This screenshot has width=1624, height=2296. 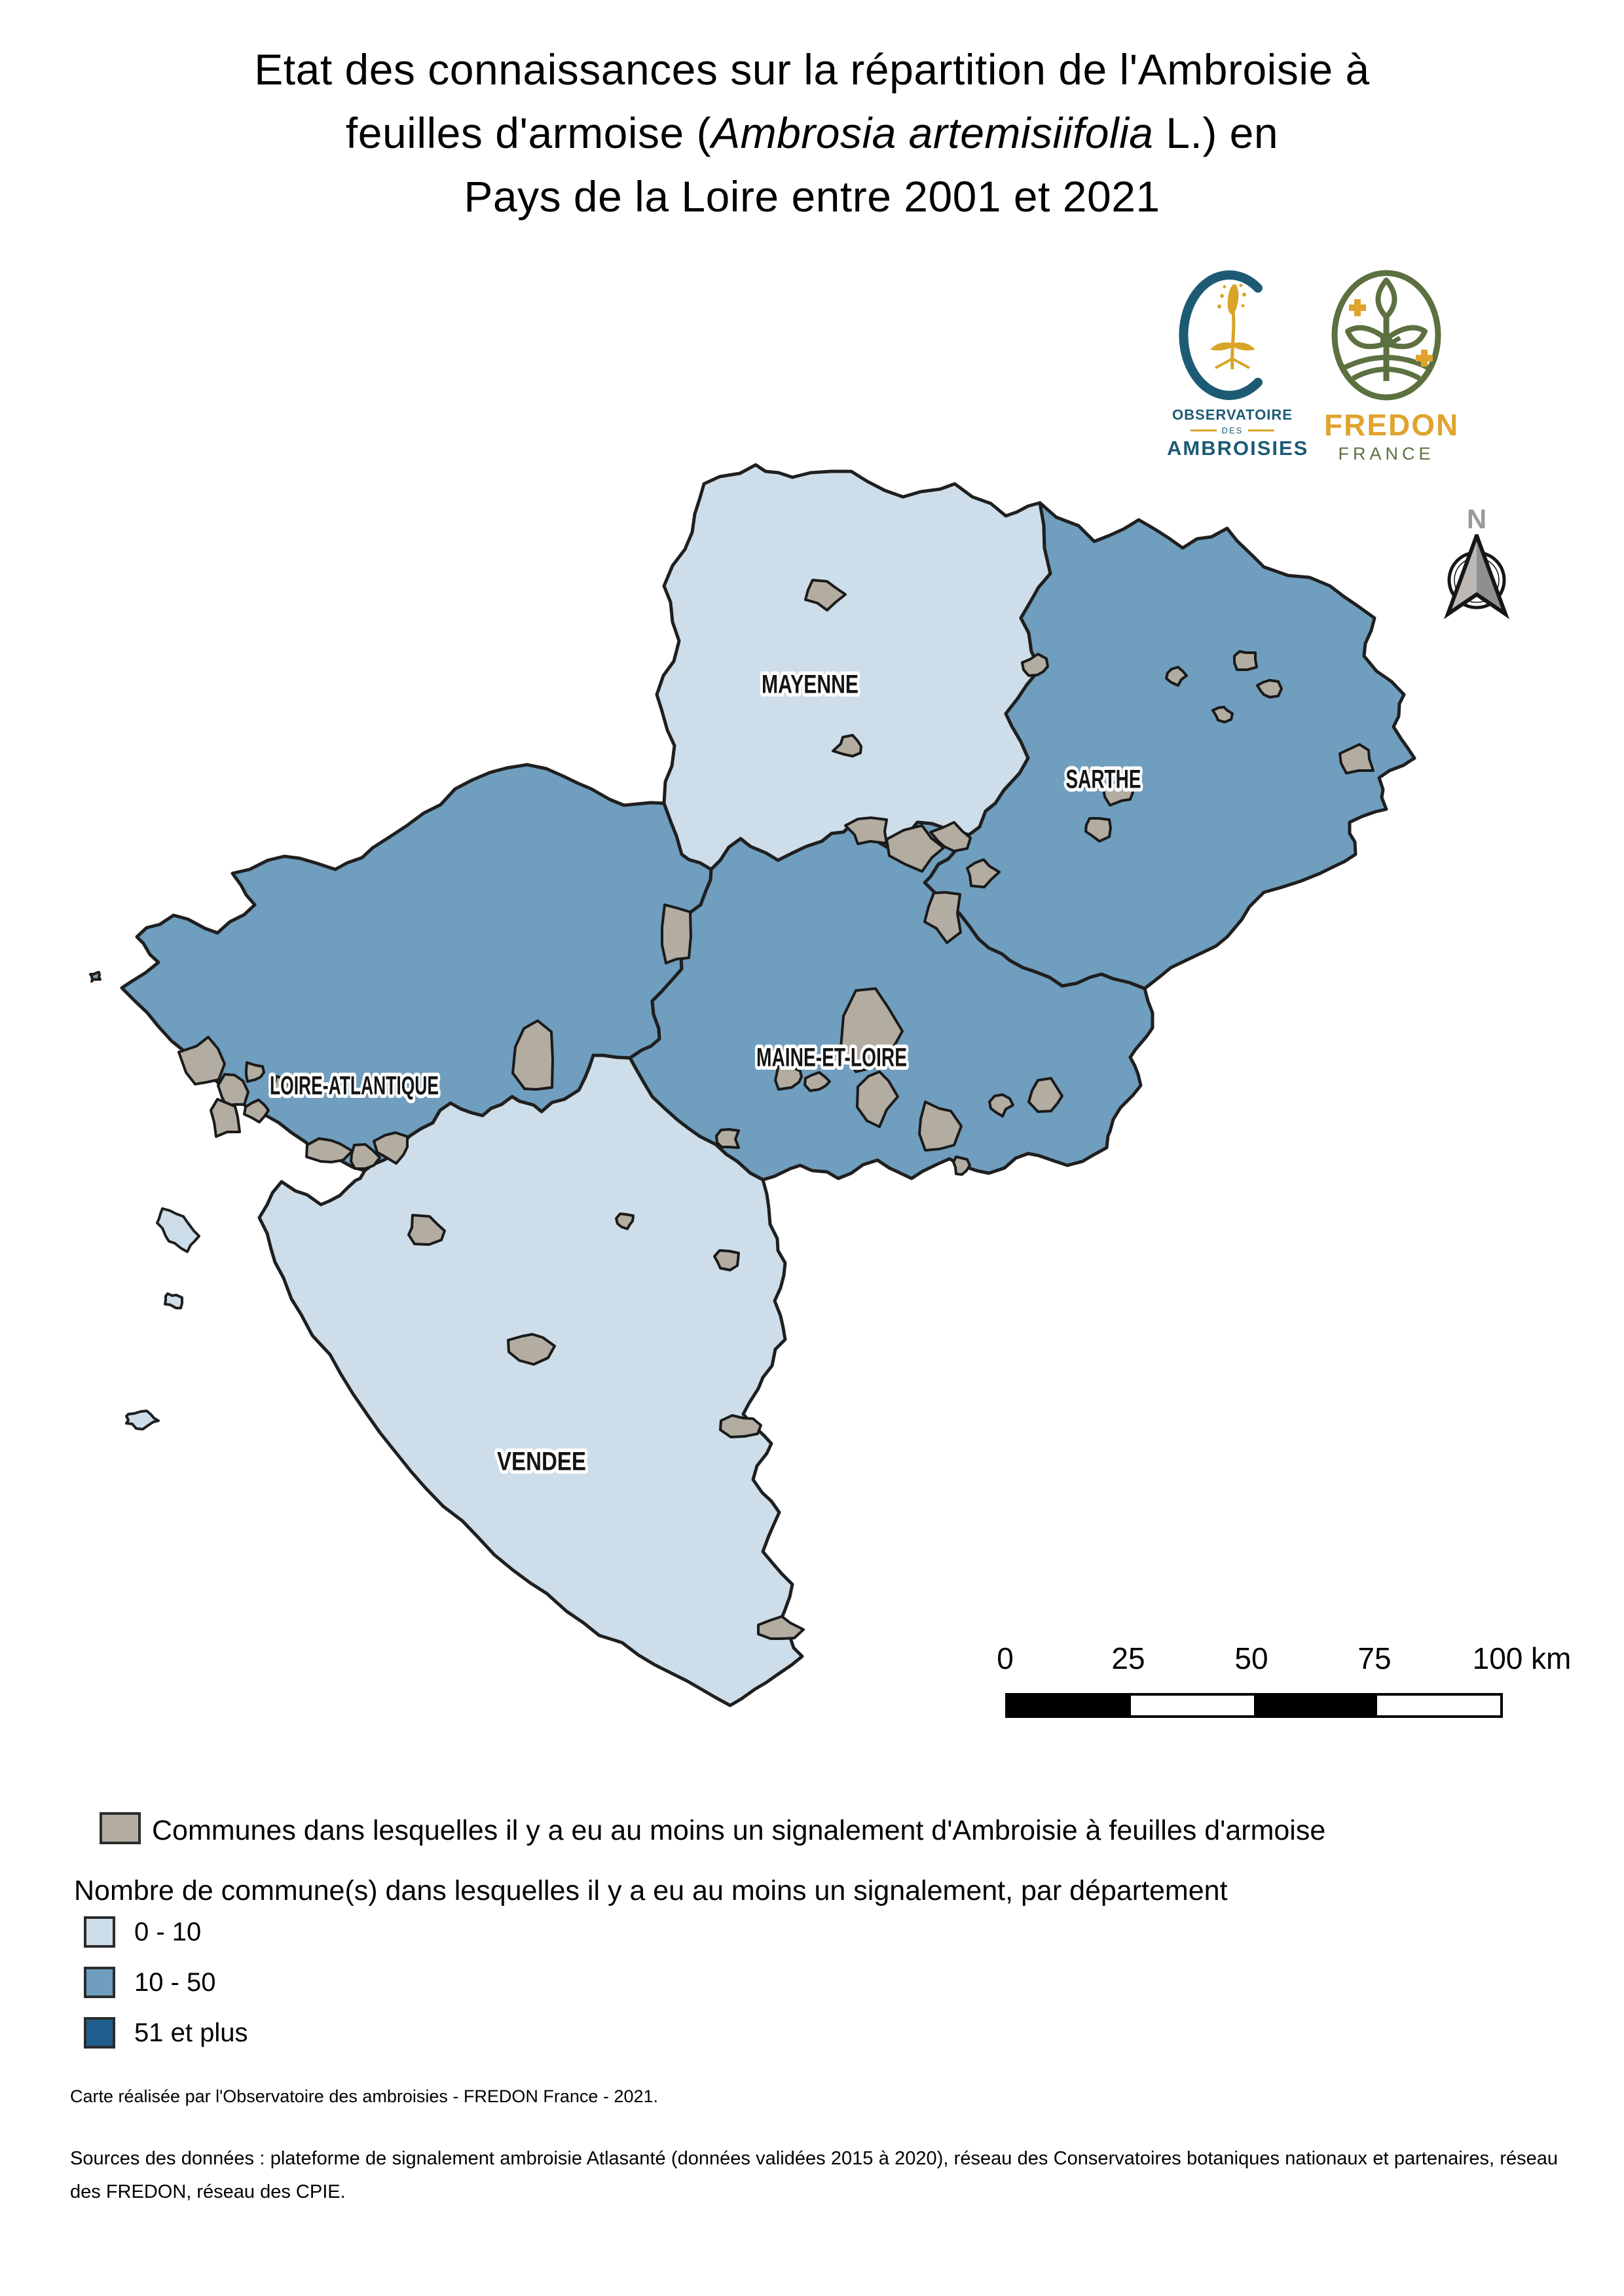 What do you see at coordinates (932, 133) in the screenshot?
I see `title-species-italic: Ambrosia artemisiifolia` at bounding box center [932, 133].